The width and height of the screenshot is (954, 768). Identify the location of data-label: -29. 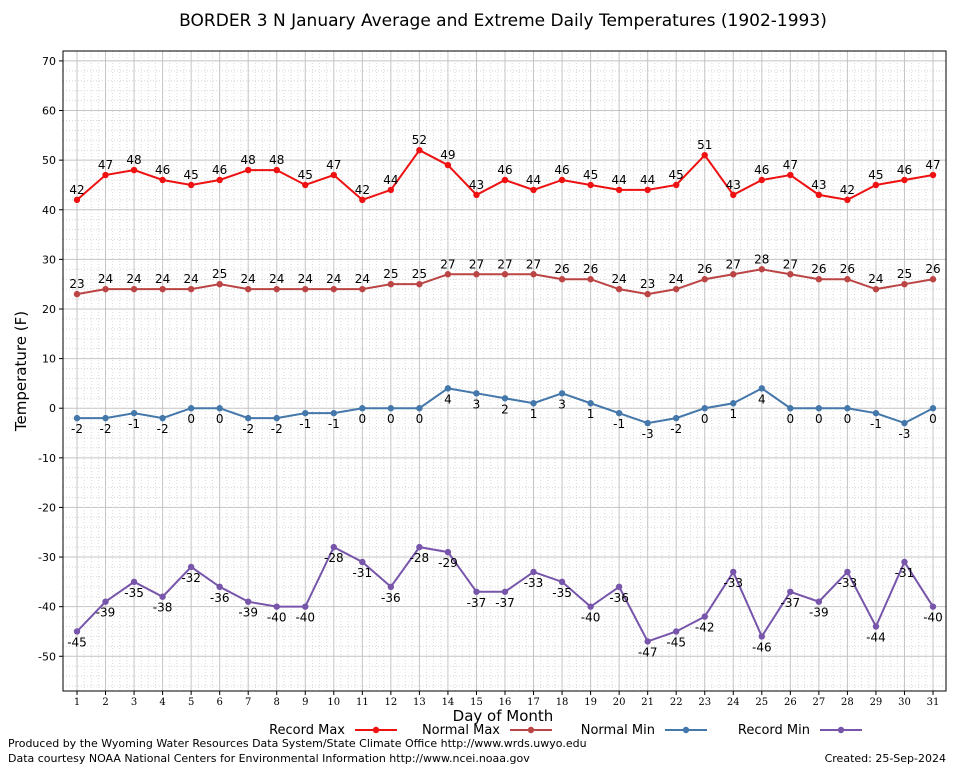
(448, 563).